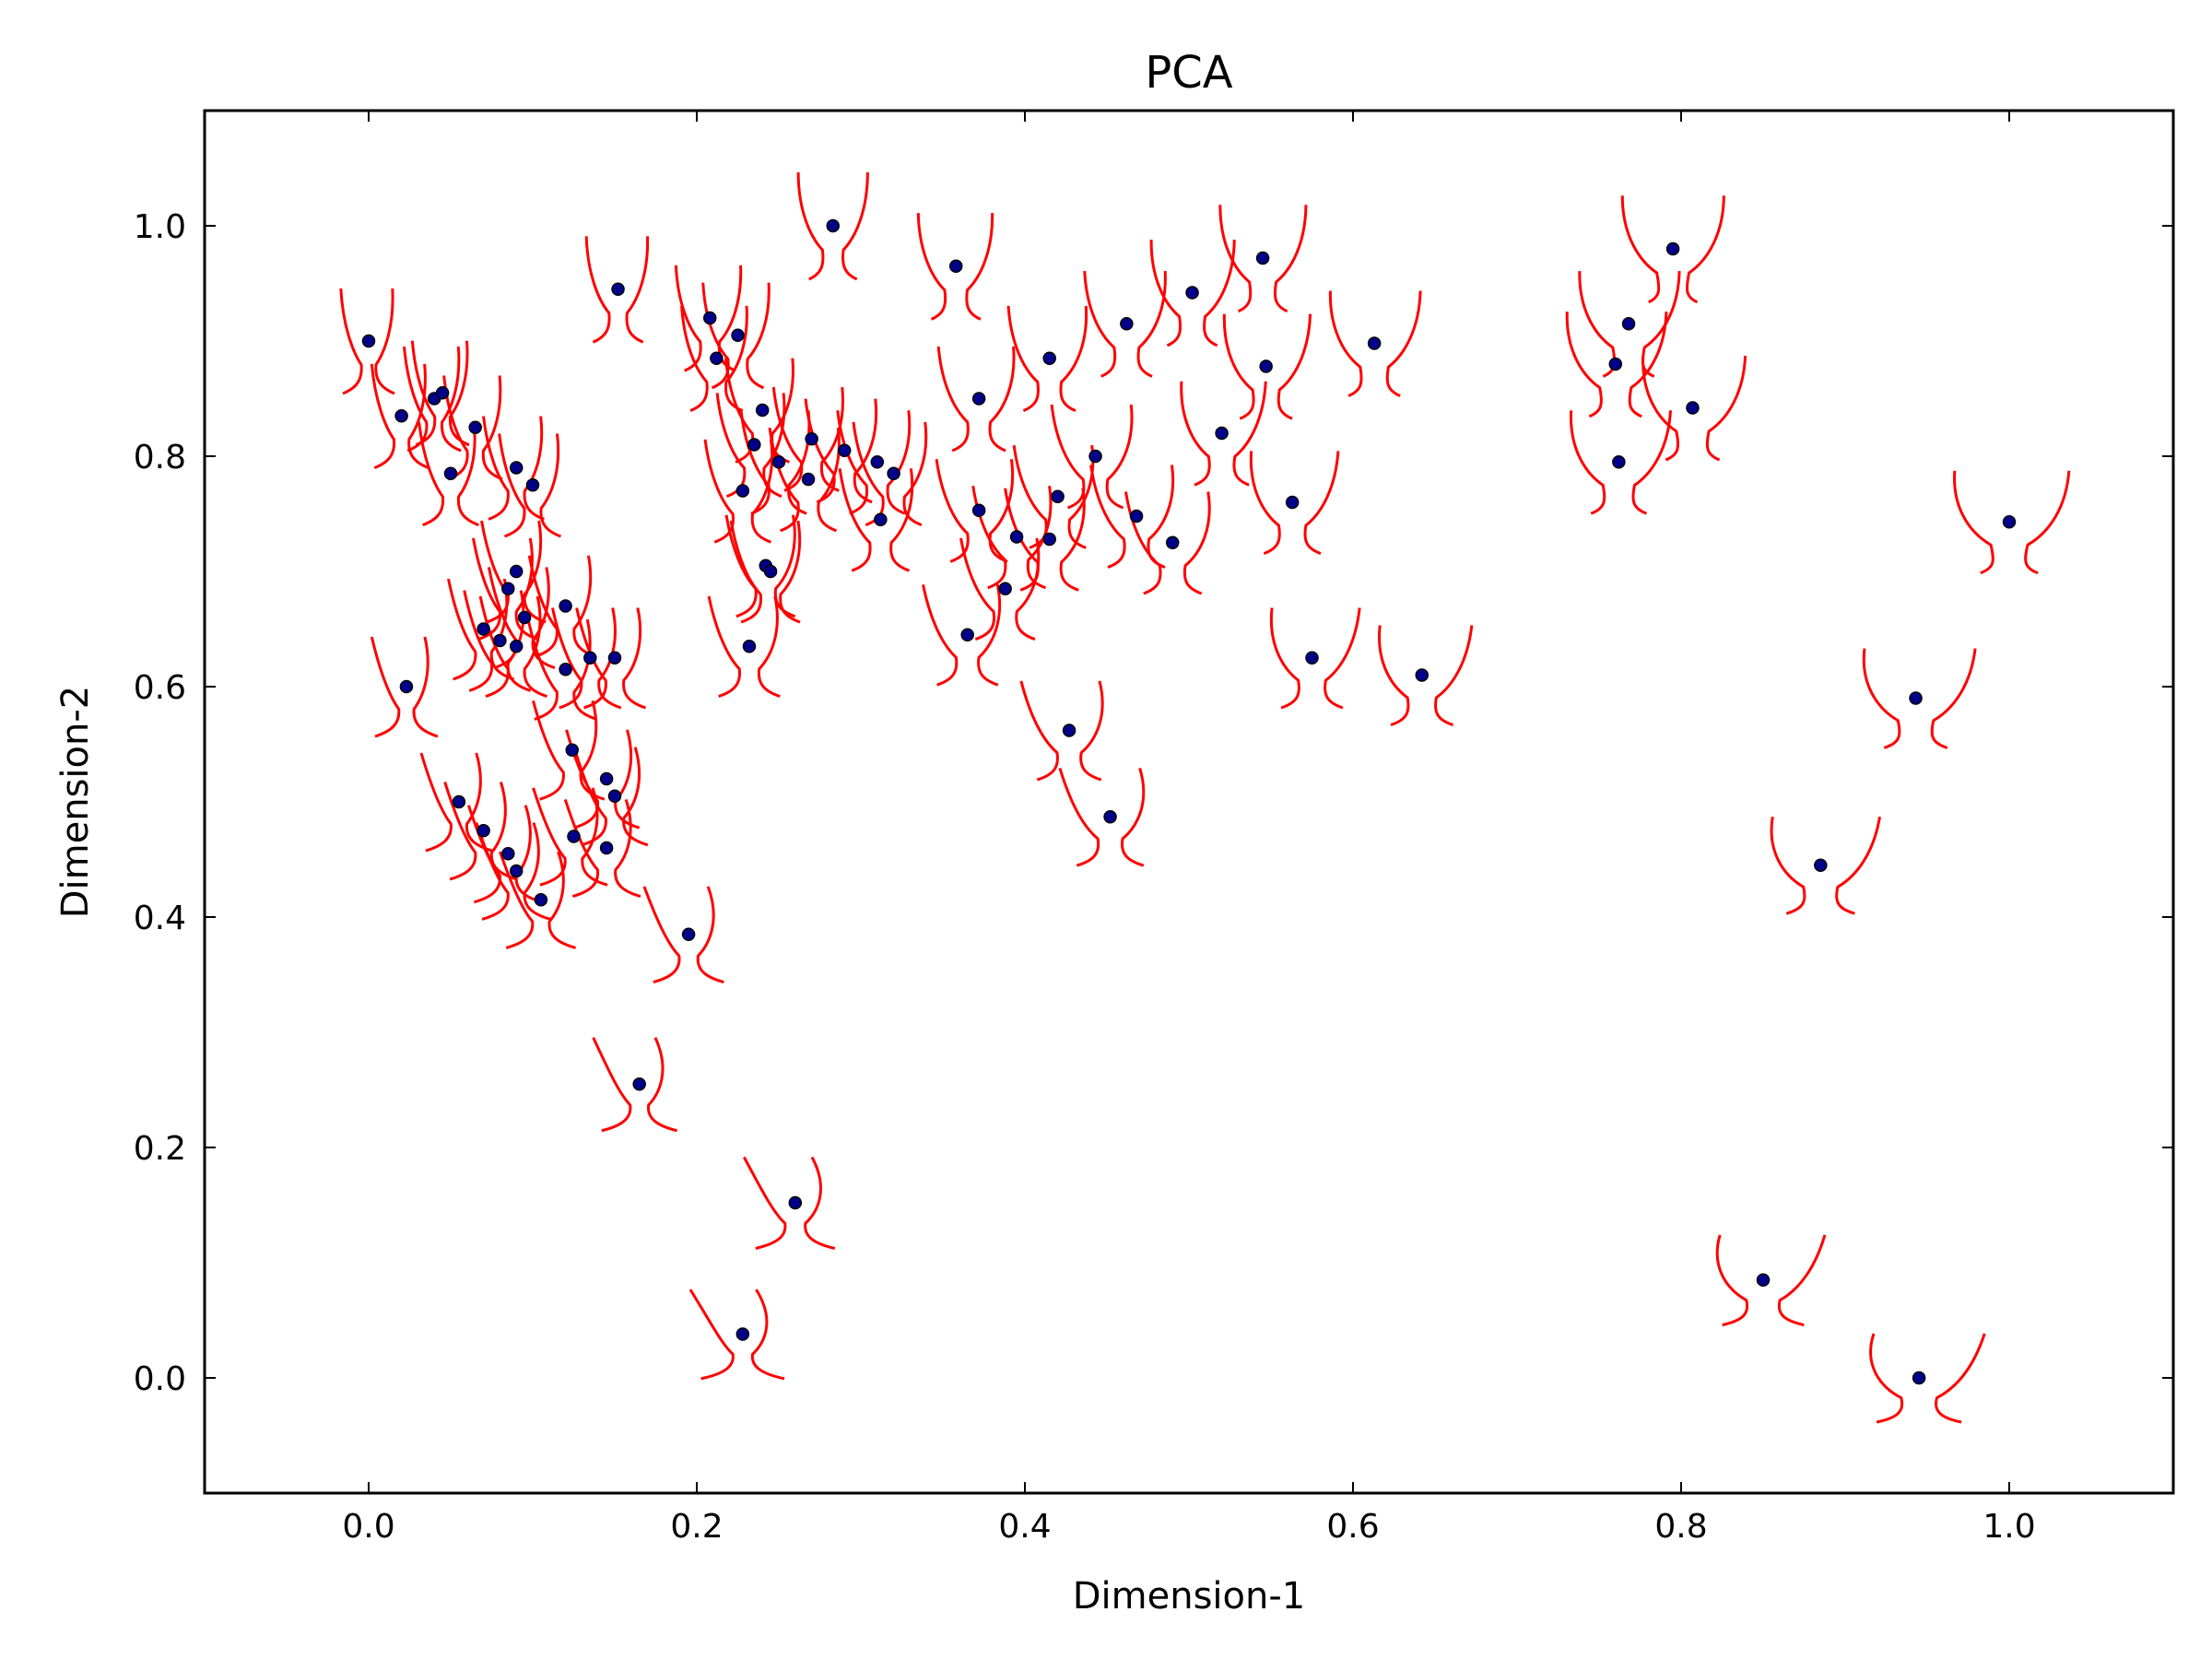 The height and width of the screenshot is (1659, 2212). What do you see at coordinates (1188, 73) in the screenshot?
I see `chart-title: PCA` at bounding box center [1188, 73].